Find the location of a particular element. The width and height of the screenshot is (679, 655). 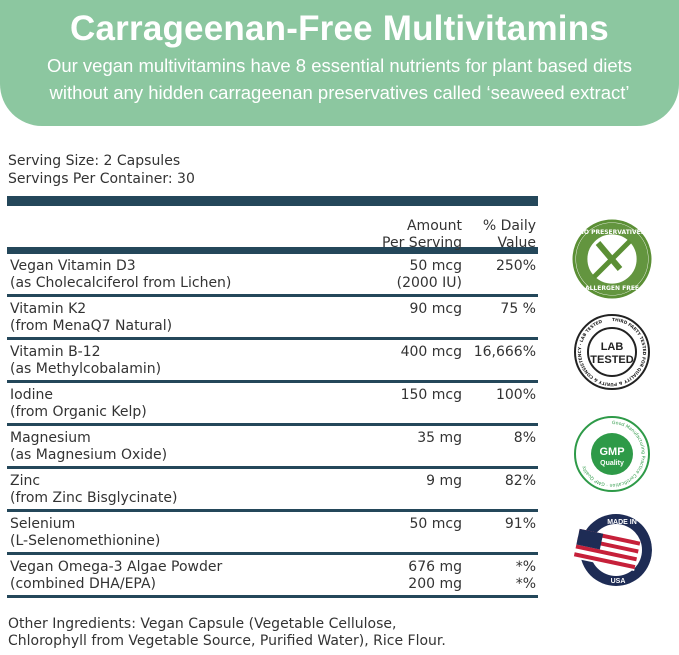

daily-value: 8% is located at coordinates (524, 438).